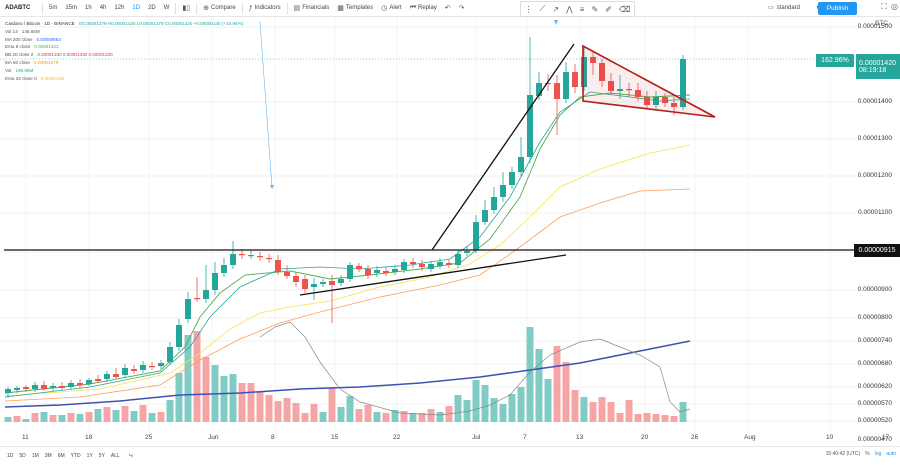  Describe the element at coordinates (874, 138) in the screenshot. I see `price-tick-label: 0.00001300` at that location.